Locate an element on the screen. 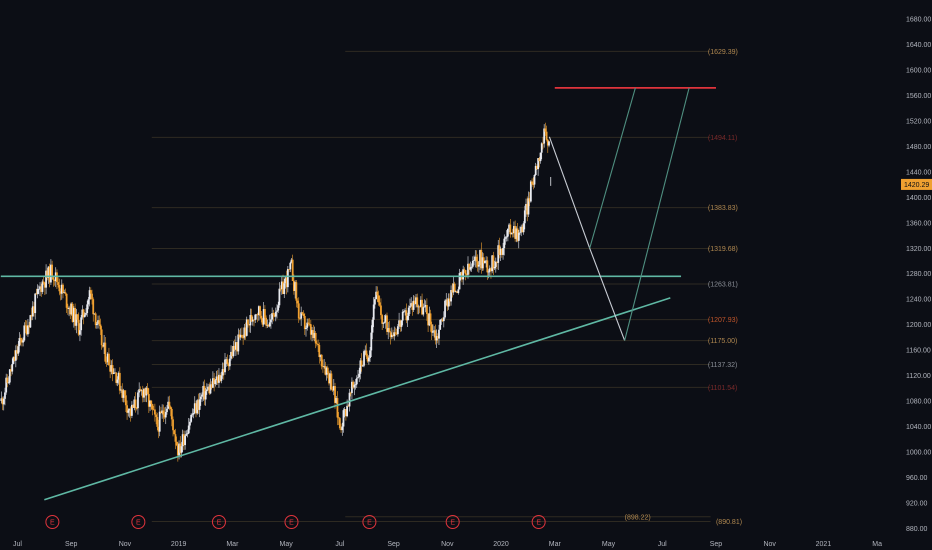 This screenshot has height=550, width=932. price-tick-label: 1600.00 is located at coordinates (918, 71).